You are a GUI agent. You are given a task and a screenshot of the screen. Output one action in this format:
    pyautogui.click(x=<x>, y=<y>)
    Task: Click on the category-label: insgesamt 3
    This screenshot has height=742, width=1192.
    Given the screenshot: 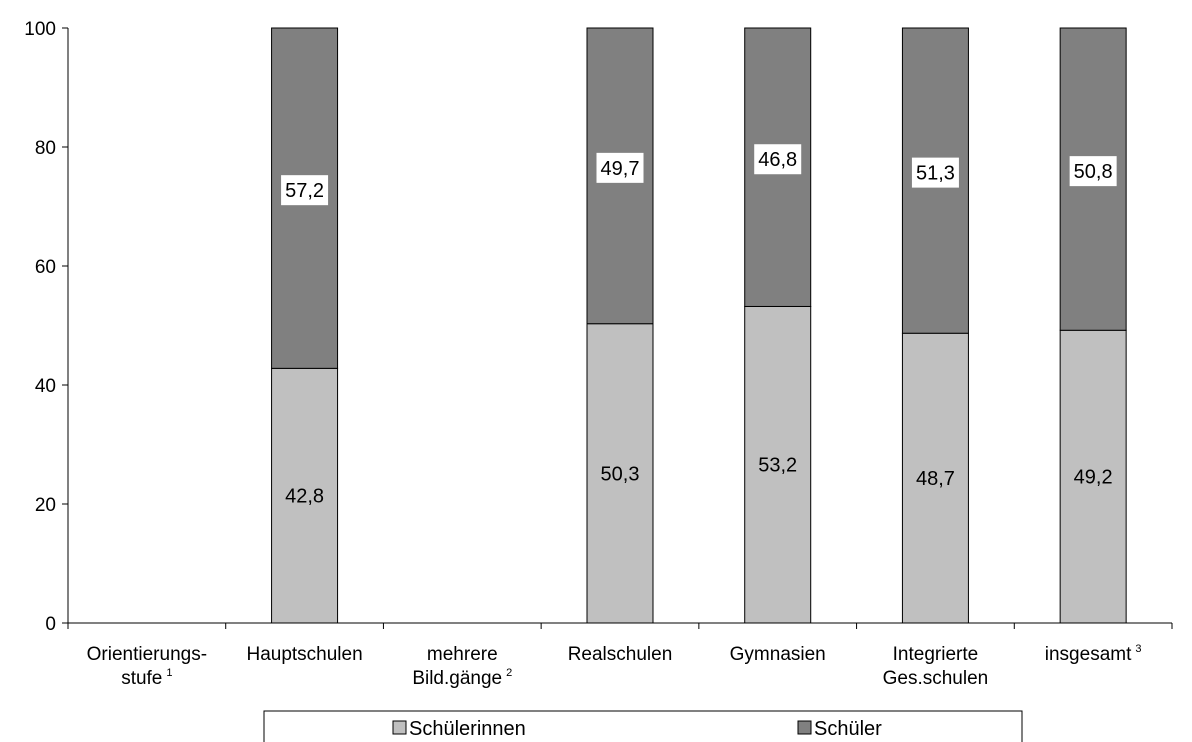 What is the action you would take?
    pyautogui.click(x=1093, y=654)
    